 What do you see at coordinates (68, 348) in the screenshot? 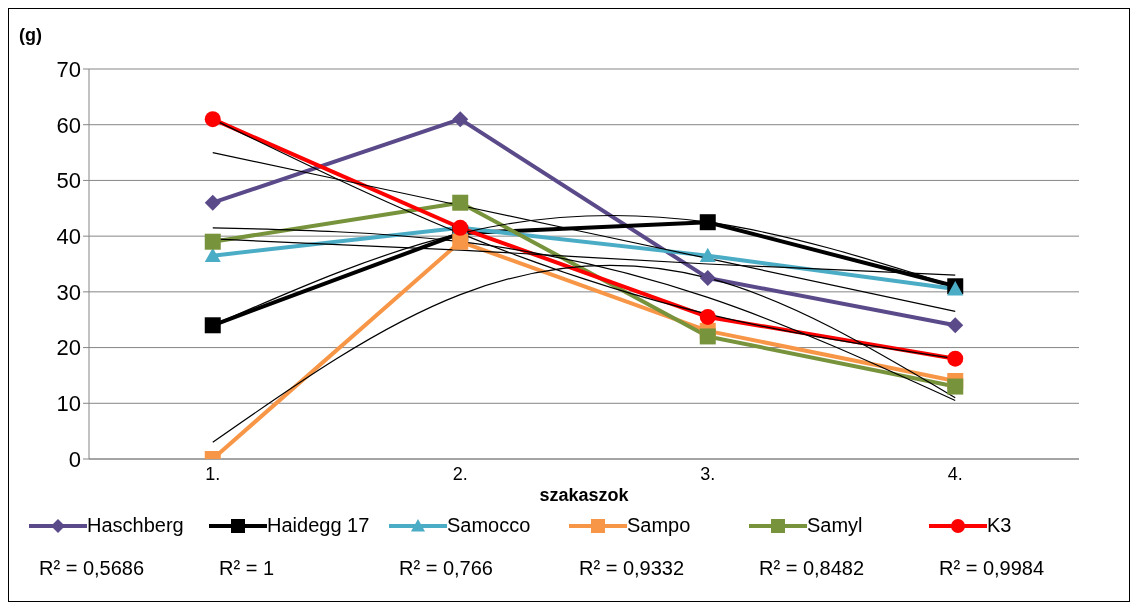
I see `y-tick-label: 20` at bounding box center [68, 348].